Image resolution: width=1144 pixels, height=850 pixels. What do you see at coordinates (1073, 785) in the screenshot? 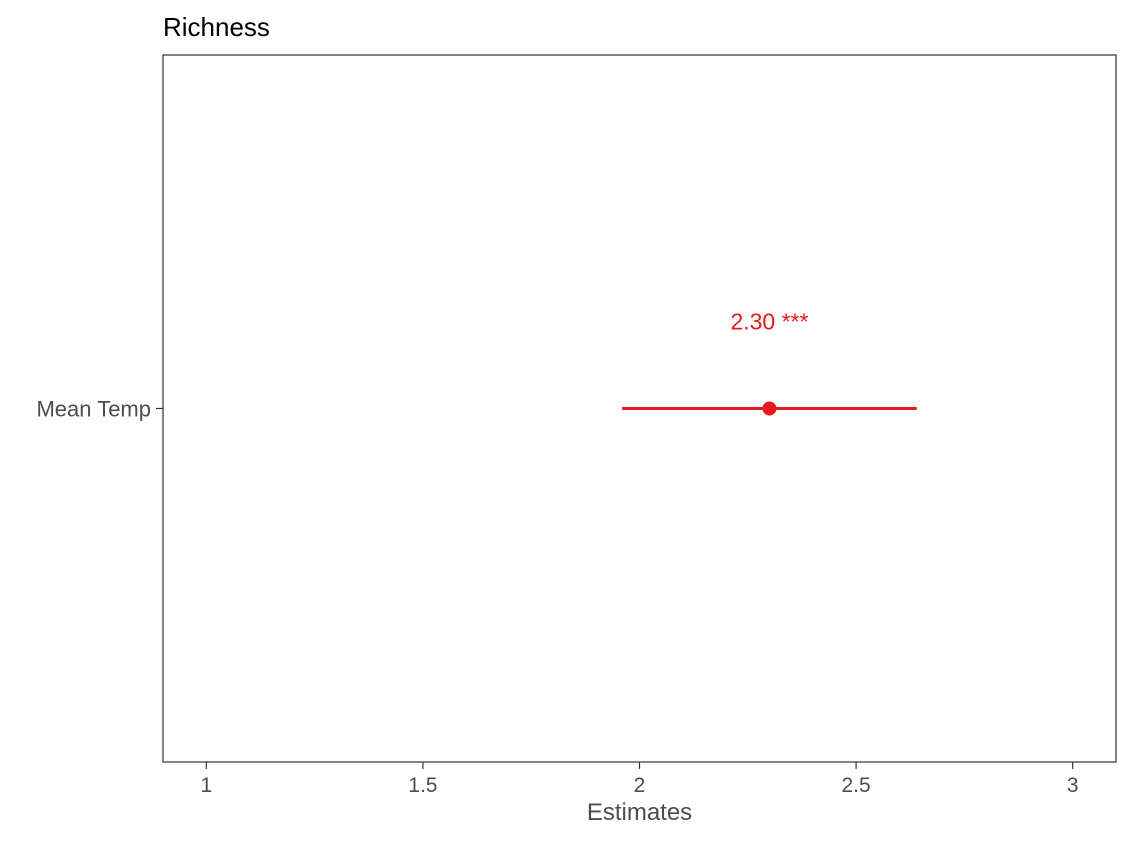
I see `x-tick-label: 3` at bounding box center [1073, 785].